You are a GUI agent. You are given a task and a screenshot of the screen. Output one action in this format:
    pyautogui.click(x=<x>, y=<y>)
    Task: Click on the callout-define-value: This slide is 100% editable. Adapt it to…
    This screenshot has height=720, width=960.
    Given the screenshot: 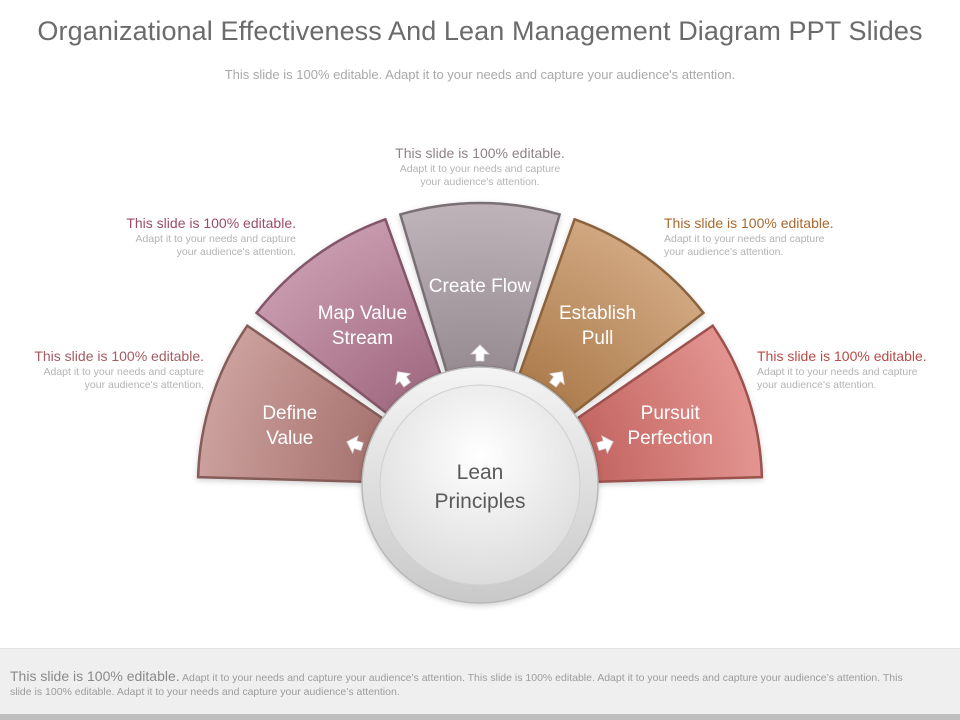 What is the action you would take?
    pyautogui.click(x=102, y=370)
    